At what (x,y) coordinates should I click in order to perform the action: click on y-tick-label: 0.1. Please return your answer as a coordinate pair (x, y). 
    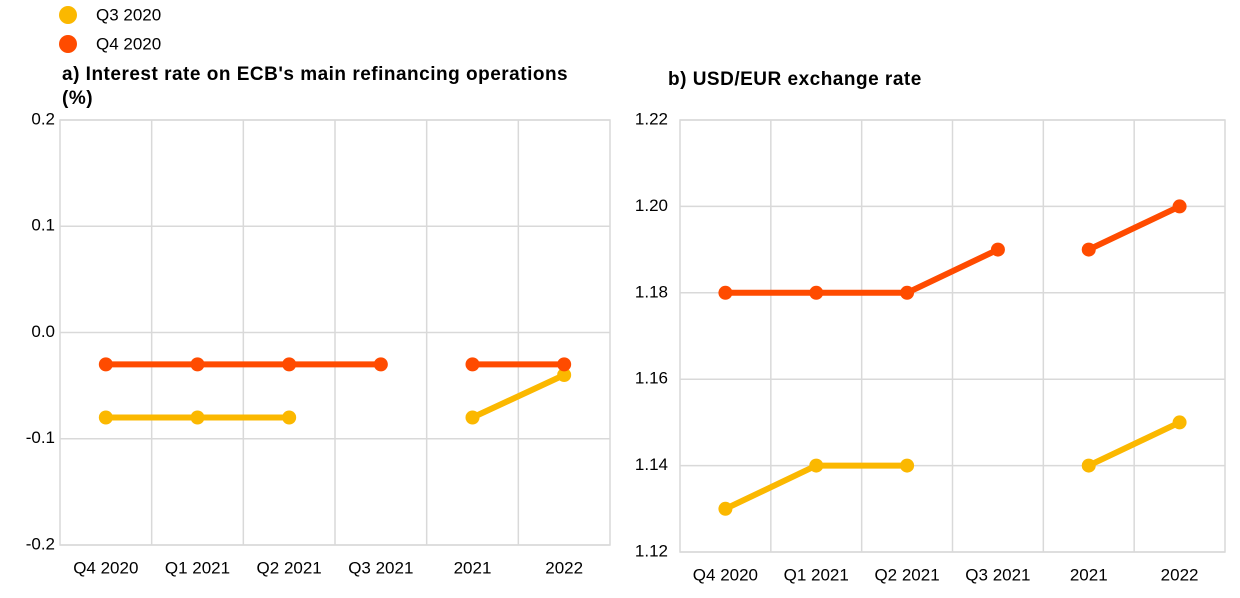
    Looking at the image, I should click on (43, 225).